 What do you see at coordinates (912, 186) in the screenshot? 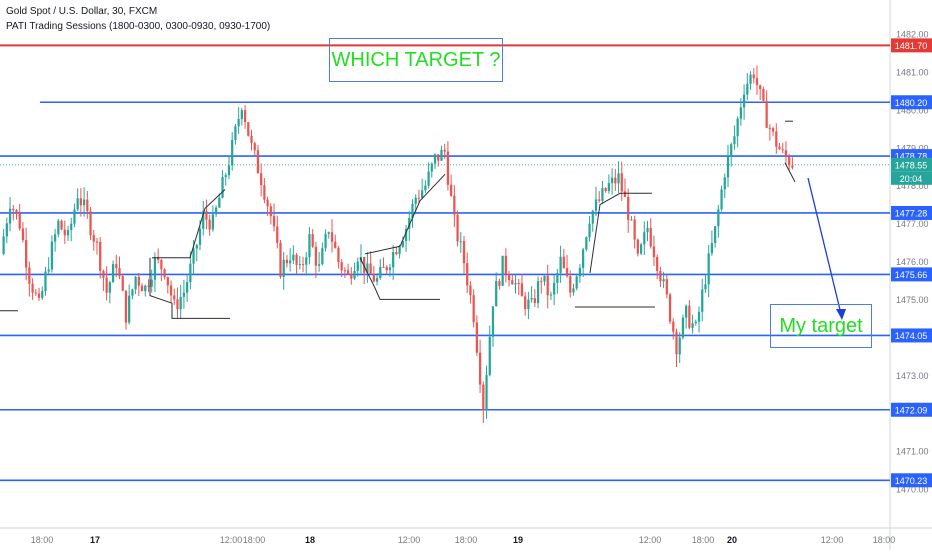
I see `y-tick-label: 1478.00` at bounding box center [912, 186].